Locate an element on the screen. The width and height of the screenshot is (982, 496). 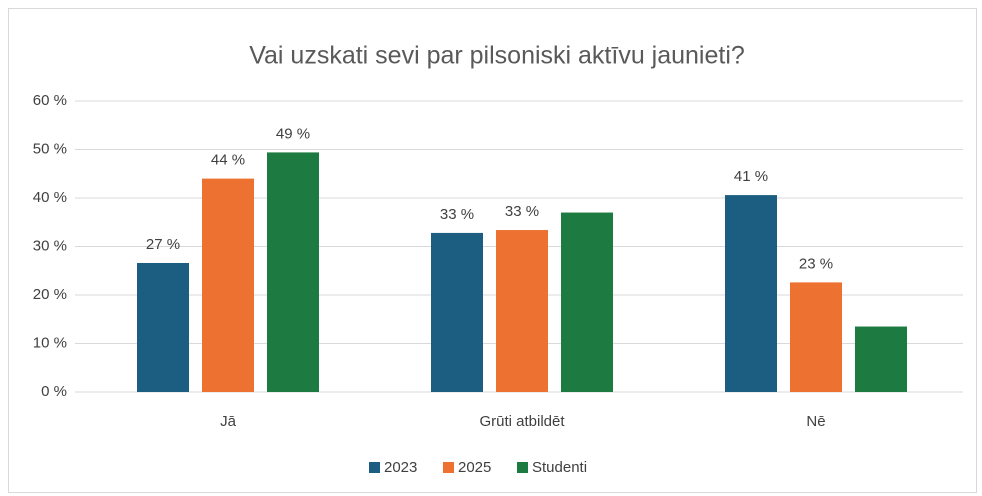
data-label: 49 % is located at coordinates (293, 133).